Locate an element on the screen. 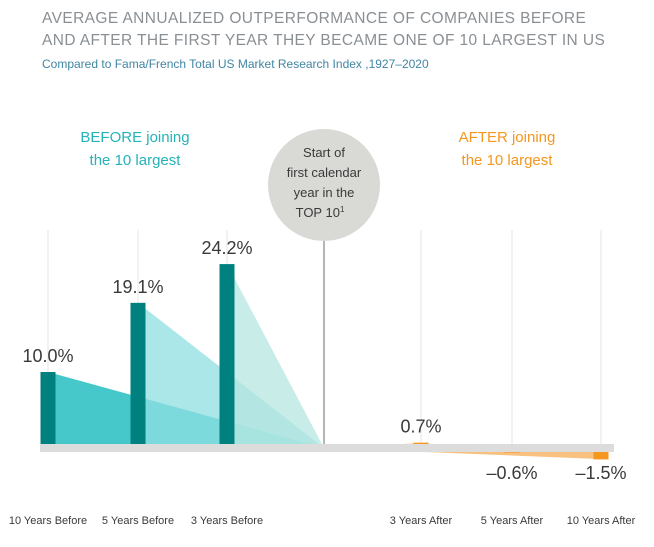  value-label: –0.6% is located at coordinates (511, 473).